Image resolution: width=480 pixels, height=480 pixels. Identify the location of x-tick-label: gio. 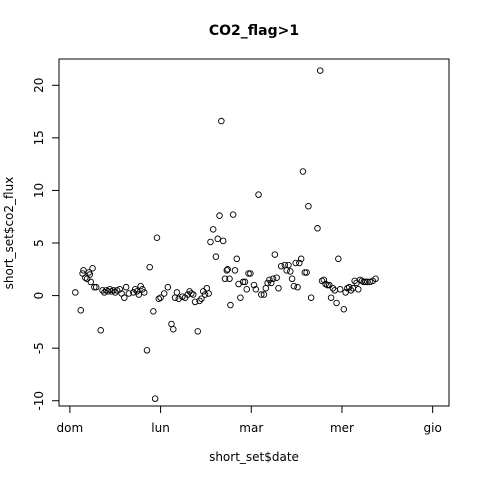
(433, 428).